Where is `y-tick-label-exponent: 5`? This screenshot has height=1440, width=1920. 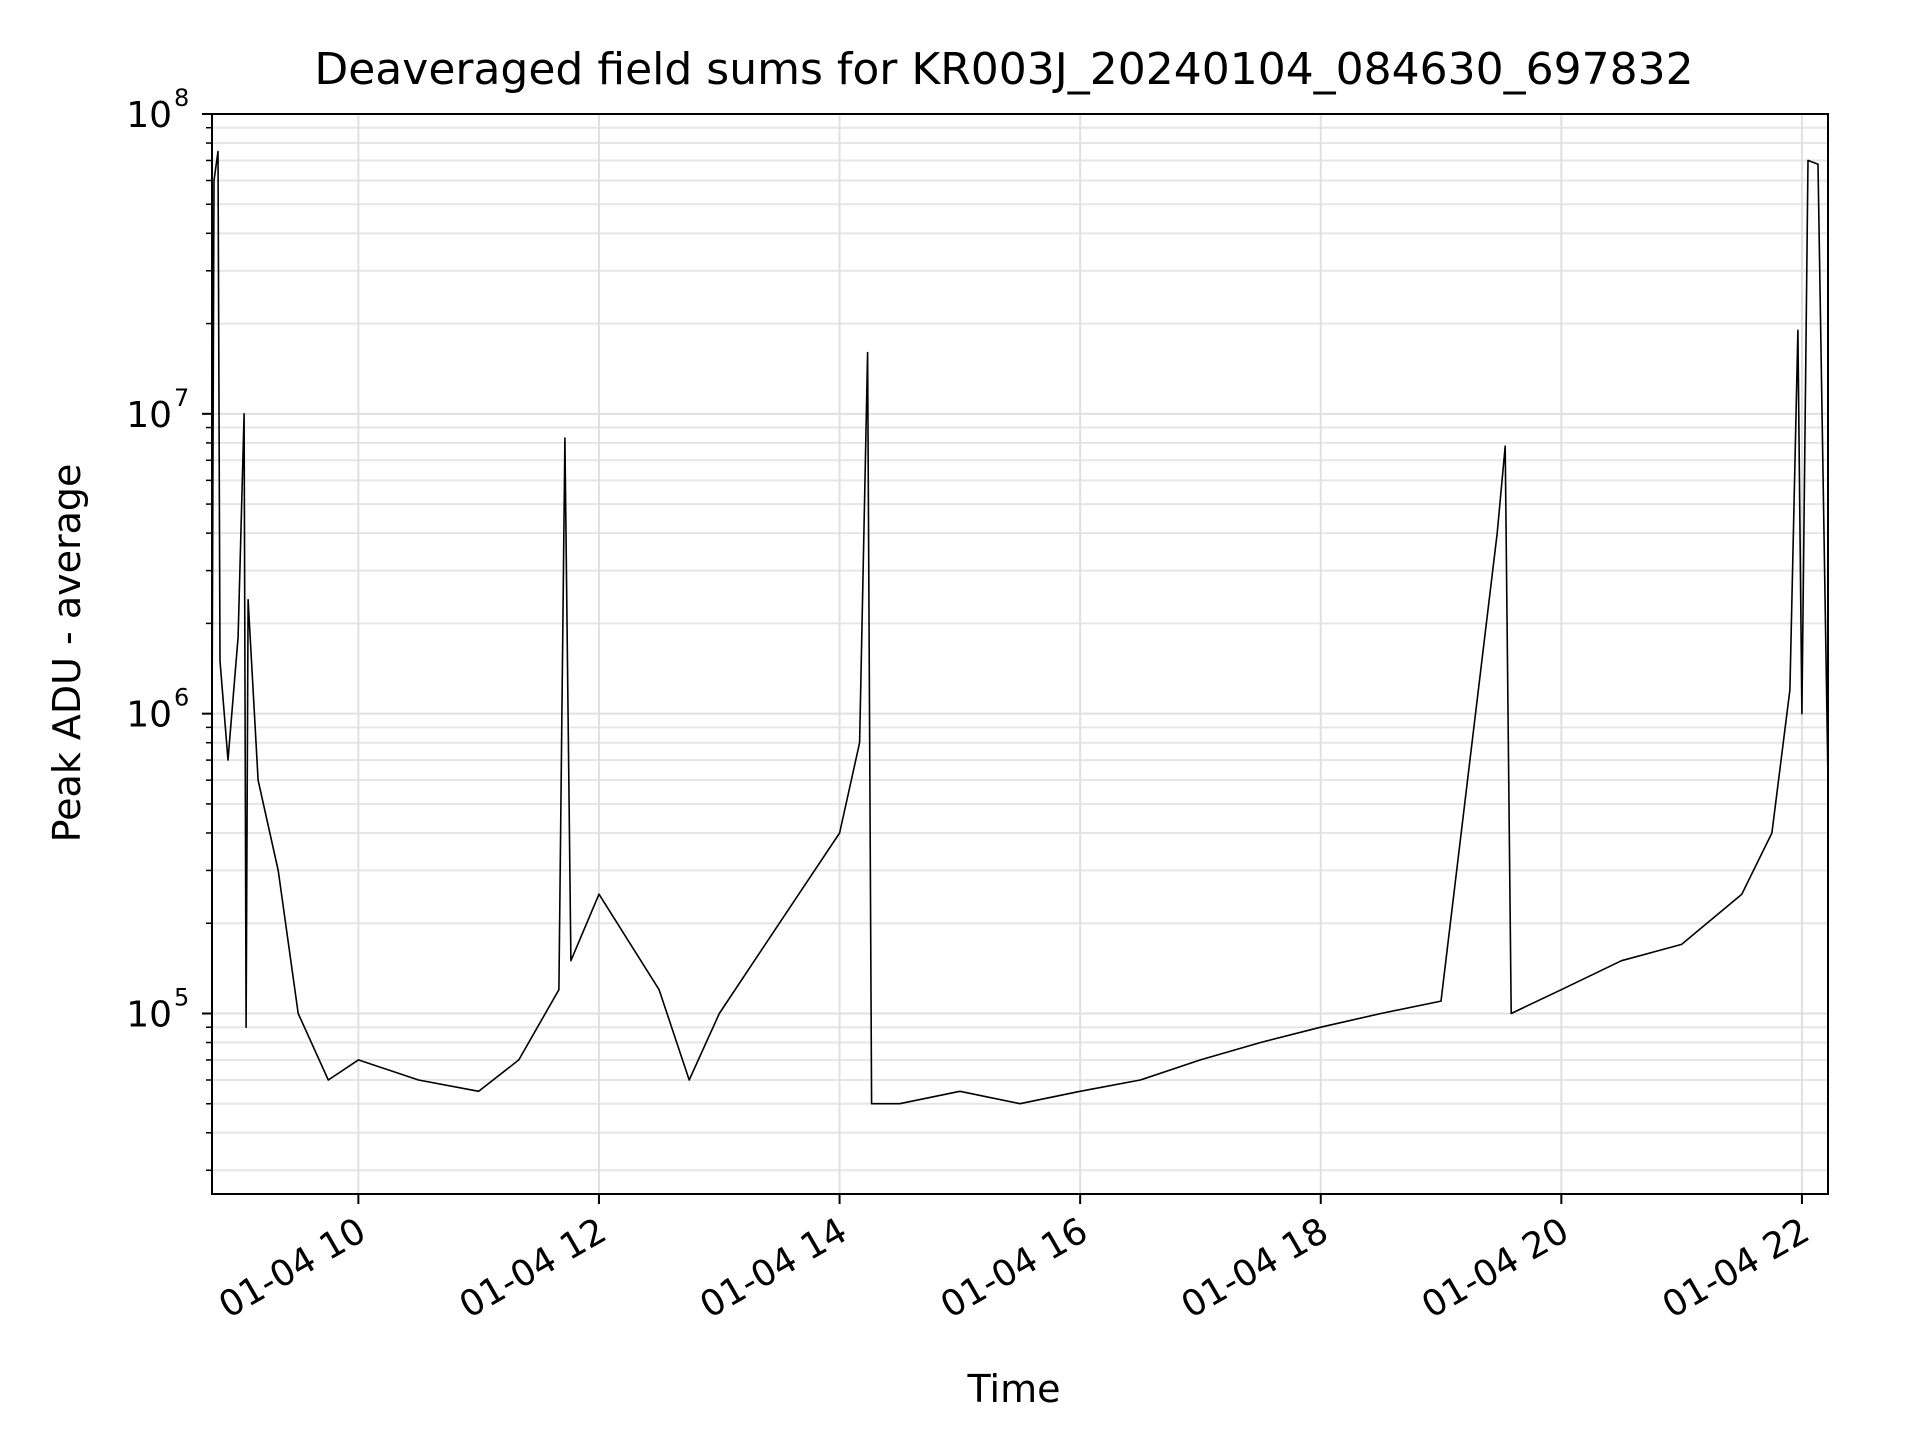 y-tick-label-exponent: 5 is located at coordinates (181, 997).